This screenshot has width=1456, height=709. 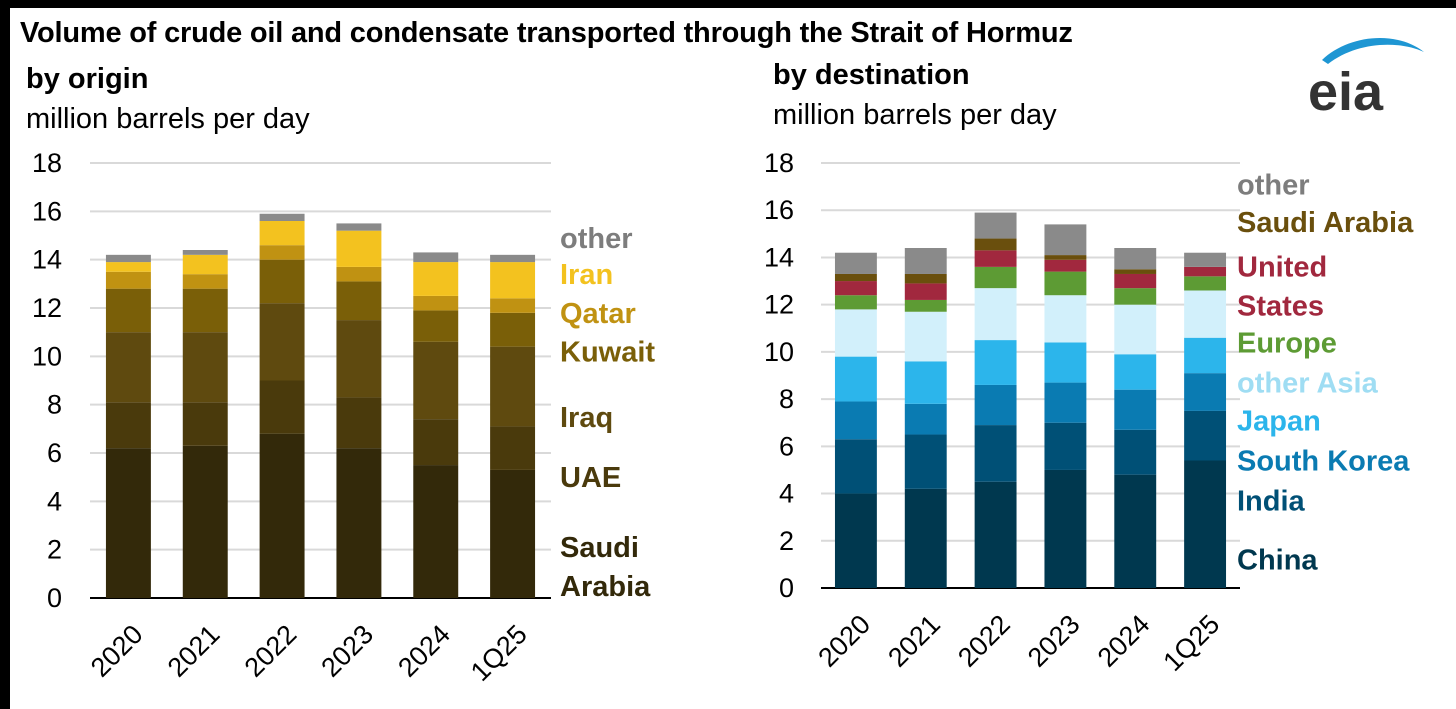 What do you see at coordinates (925, 291) in the screenshot?
I see `destination-bar-segment-united-states-2021` at bounding box center [925, 291].